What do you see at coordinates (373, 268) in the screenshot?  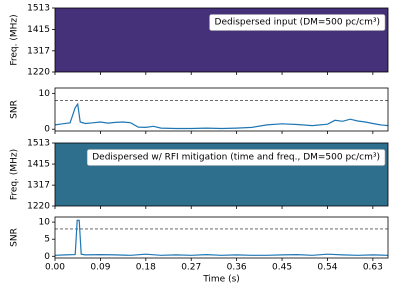 I see `x-tick-label: 0.63` at bounding box center [373, 268].